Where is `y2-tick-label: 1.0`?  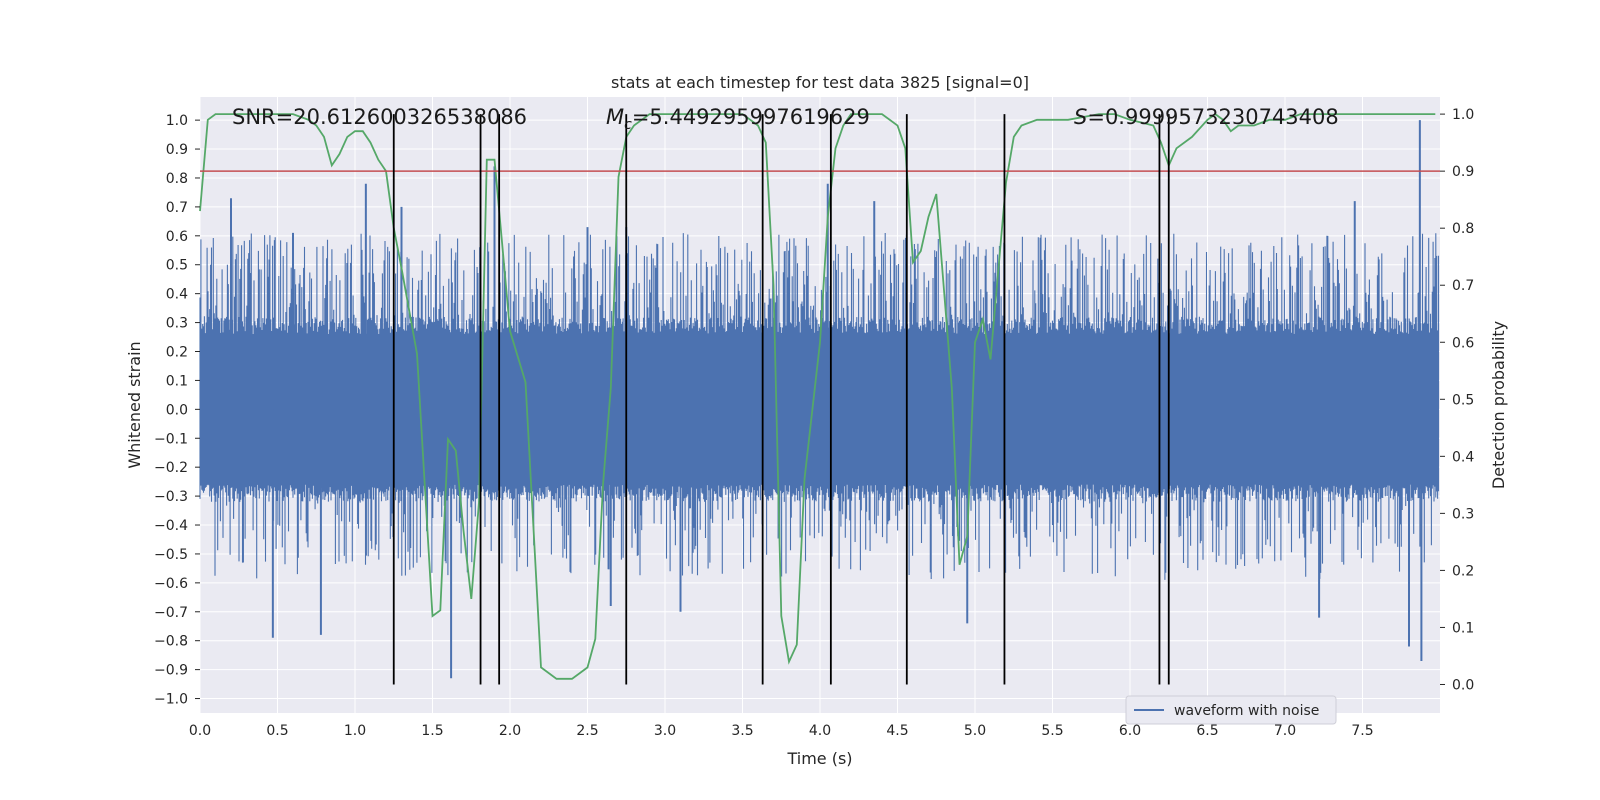 y2-tick-label: 1.0 is located at coordinates (1463, 115).